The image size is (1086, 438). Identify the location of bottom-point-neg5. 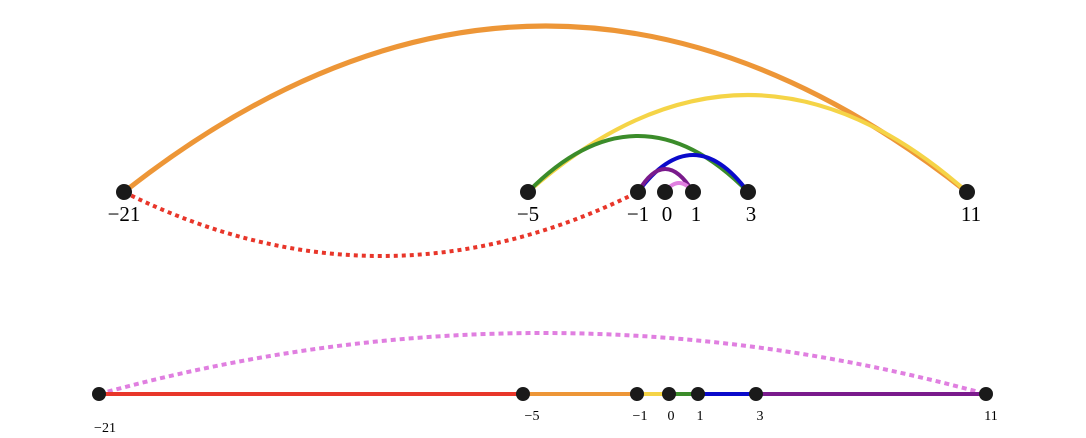
(523, 394).